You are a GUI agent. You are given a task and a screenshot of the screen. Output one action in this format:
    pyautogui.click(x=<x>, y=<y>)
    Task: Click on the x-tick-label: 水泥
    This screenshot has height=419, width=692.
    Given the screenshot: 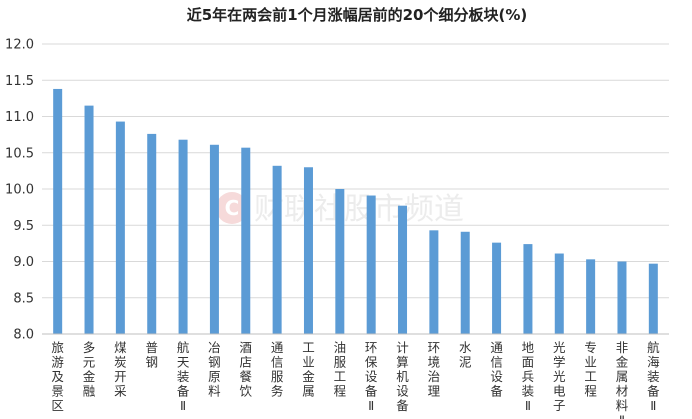 What is the action you would take?
    pyautogui.click(x=465, y=355)
    